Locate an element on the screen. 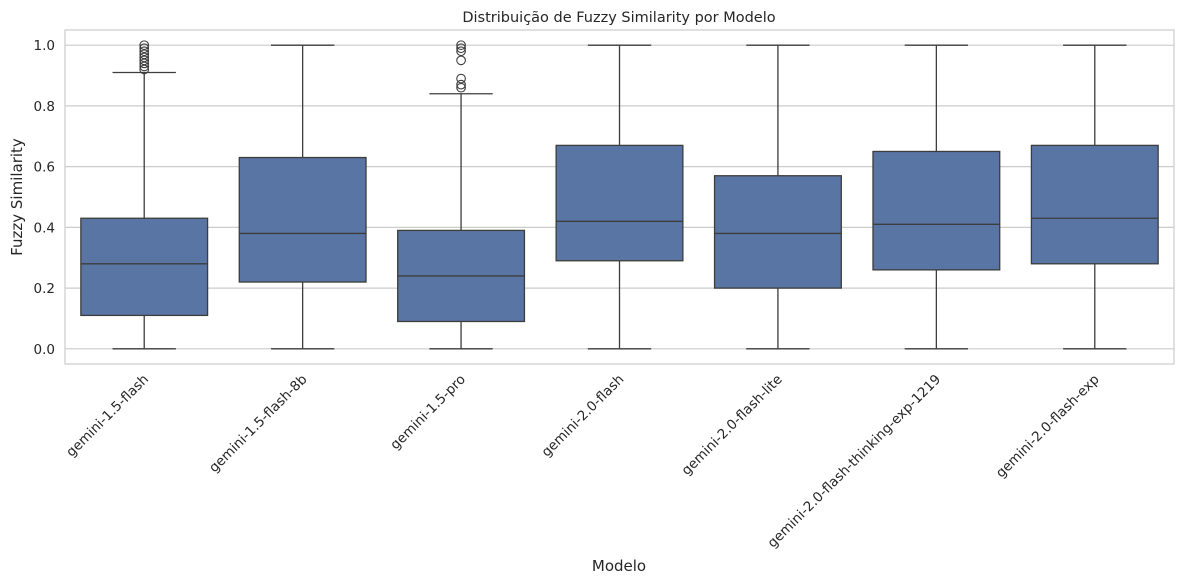 The image size is (1184, 584). y-tick-label: 0.4 is located at coordinates (44, 228).